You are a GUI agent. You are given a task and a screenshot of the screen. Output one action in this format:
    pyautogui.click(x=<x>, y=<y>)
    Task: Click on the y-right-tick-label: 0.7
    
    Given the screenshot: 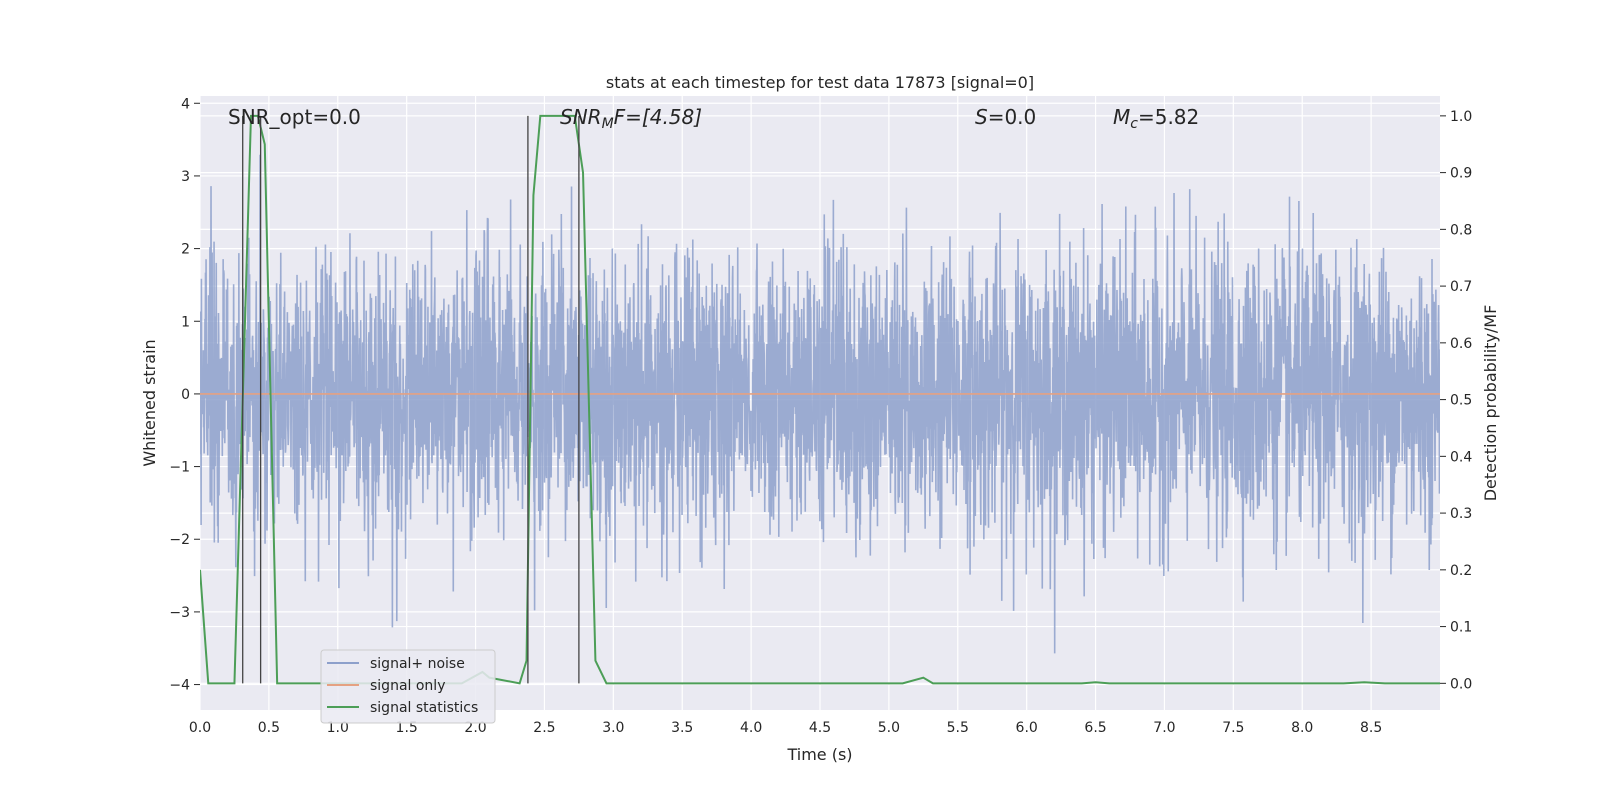 What is the action you would take?
    pyautogui.click(x=1461, y=287)
    